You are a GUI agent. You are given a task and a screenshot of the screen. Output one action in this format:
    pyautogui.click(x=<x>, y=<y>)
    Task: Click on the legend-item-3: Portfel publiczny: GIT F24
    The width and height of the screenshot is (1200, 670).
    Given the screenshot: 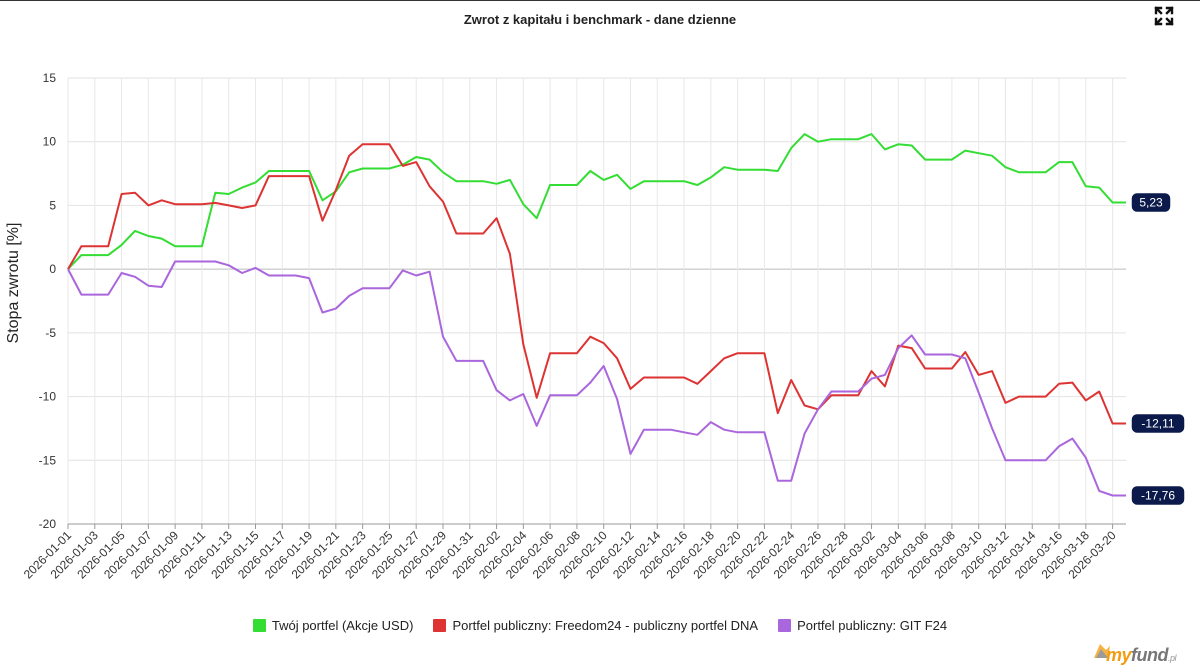 What is the action you would take?
    pyautogui.click(x=862, y=625)
    